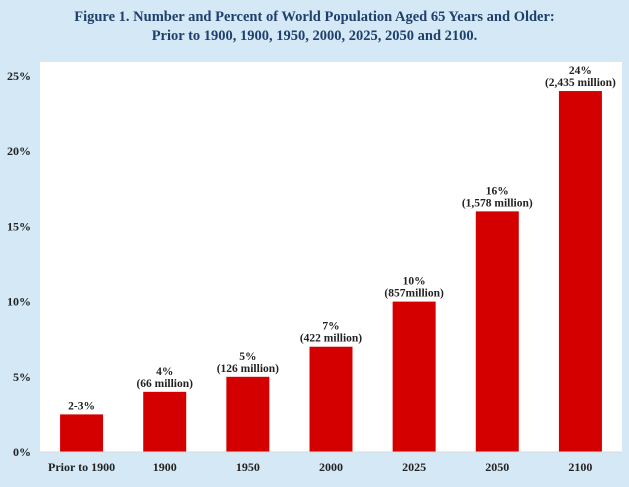 Image resolution: width=629 pixels, height=487 pixels. Describe the element at coordinates (22, 377) in the screenshot. I see `y-tick-label: 5%` at that location.